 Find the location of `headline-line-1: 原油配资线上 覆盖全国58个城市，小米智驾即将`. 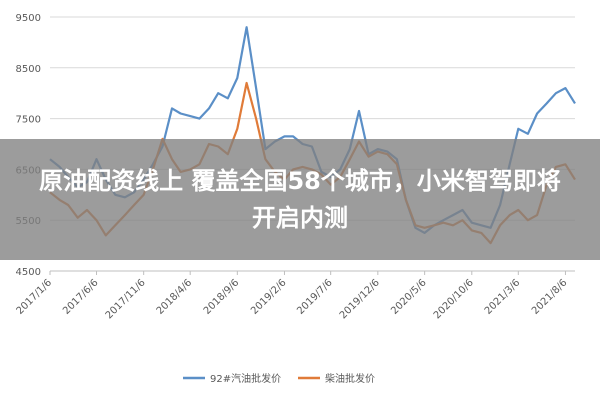

headline-line-1: 原油配资线上 覆盖全国58个城市，小米智驾即将 is located at coordinates (300, 181).